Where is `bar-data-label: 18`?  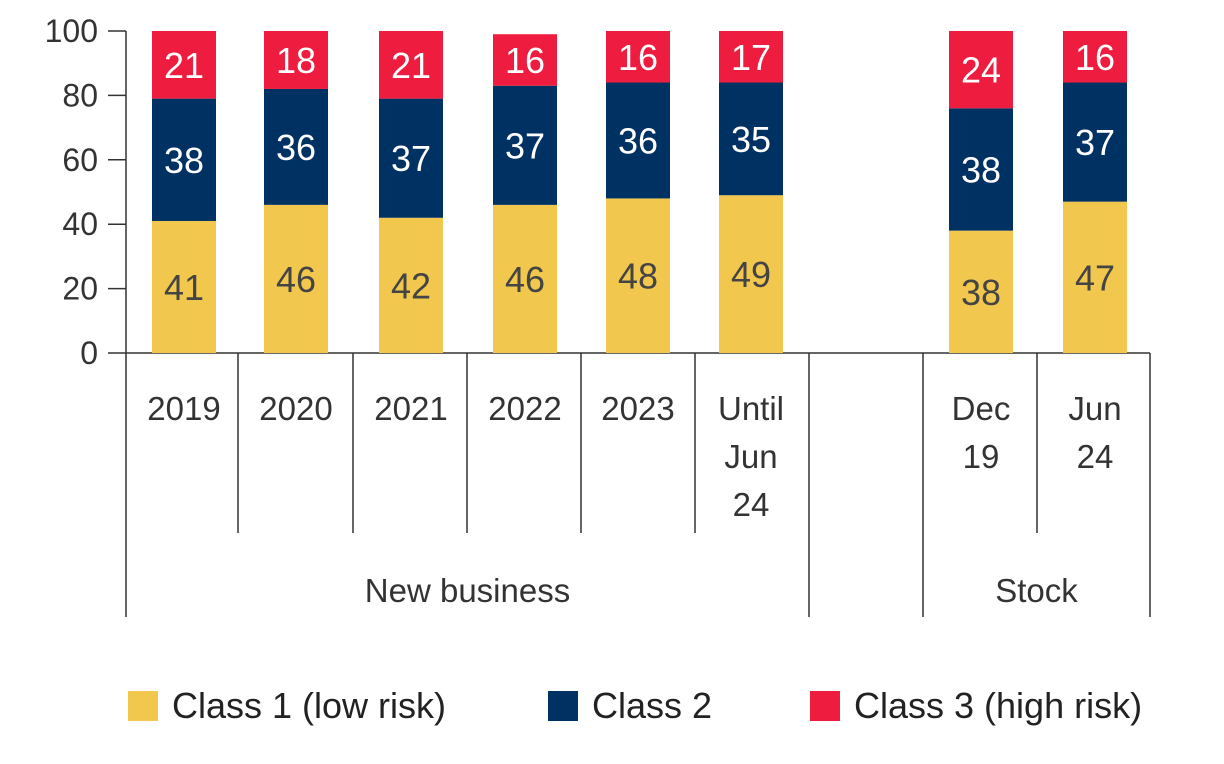 bar-data-label: 18 is located at coordinates (296, 60).